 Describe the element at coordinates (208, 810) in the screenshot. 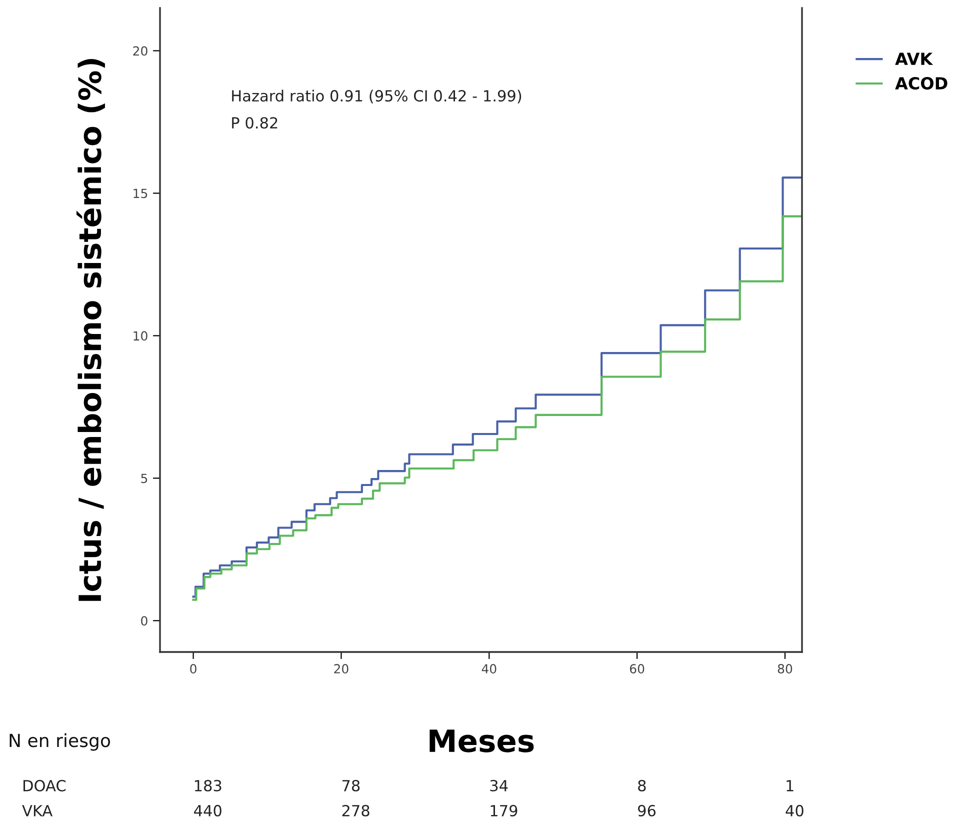

I see `text: 440` at that location.